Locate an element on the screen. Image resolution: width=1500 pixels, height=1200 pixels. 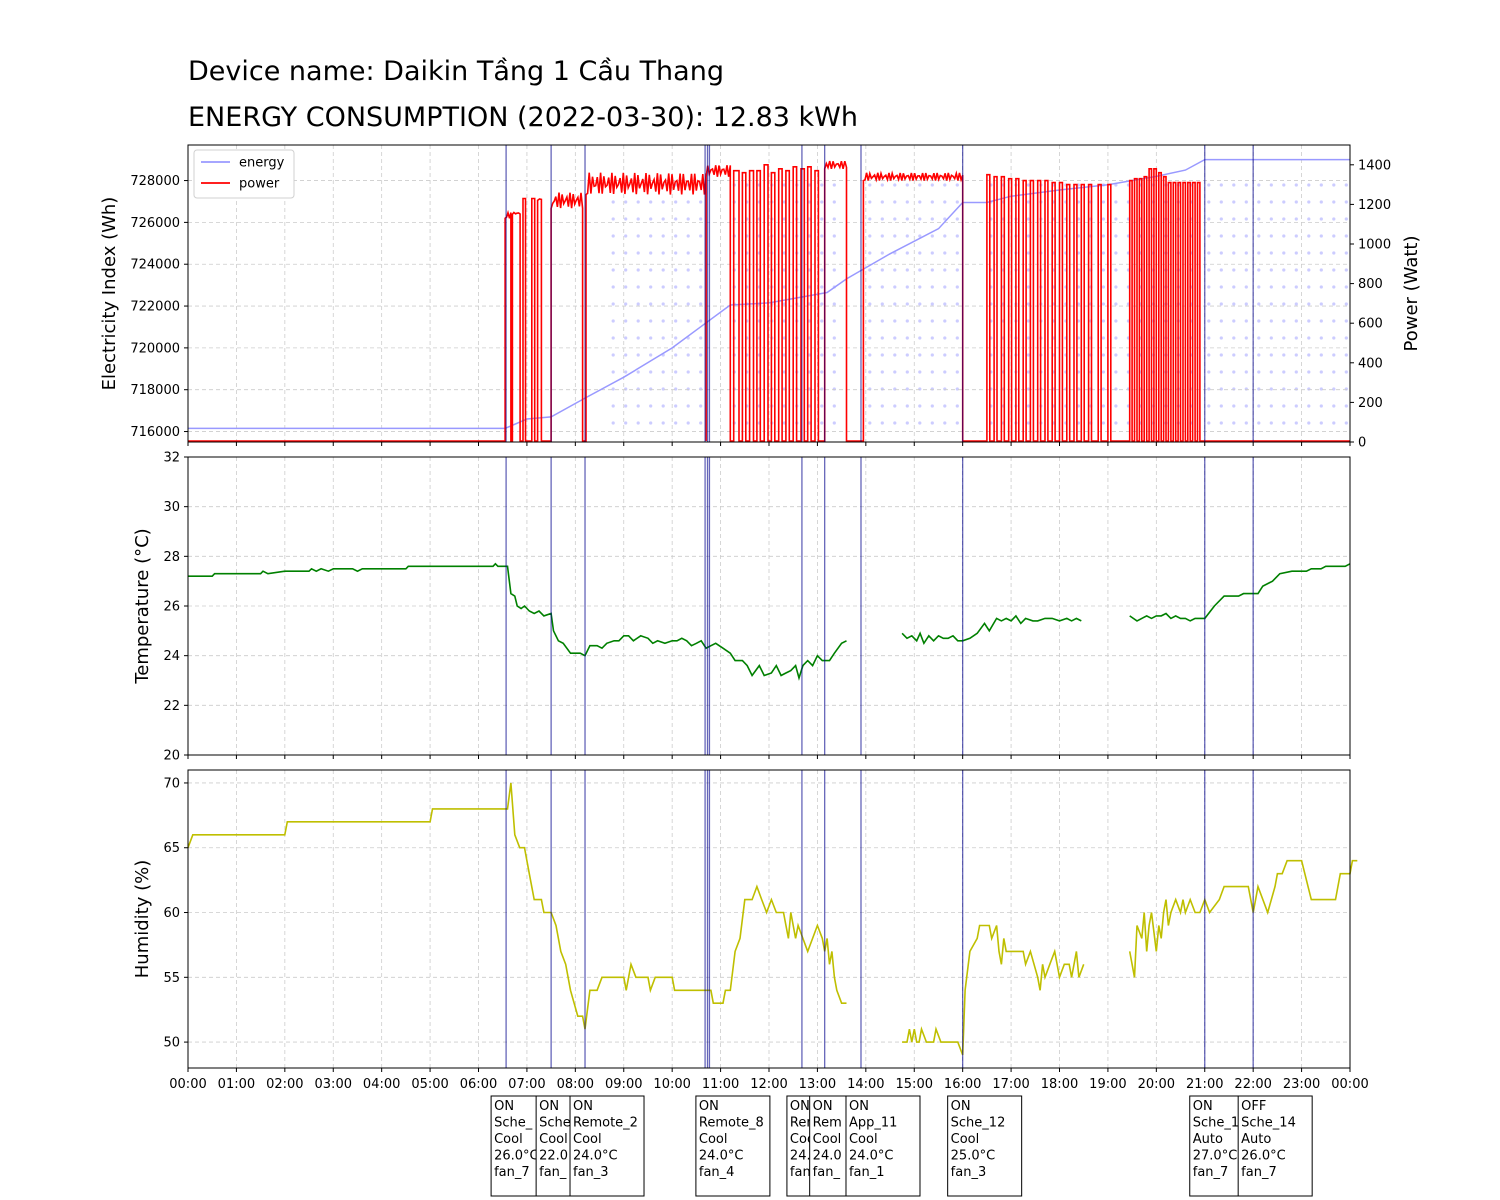
y-axis-label: Temperature (°C) is located at coordinates (142, 606).